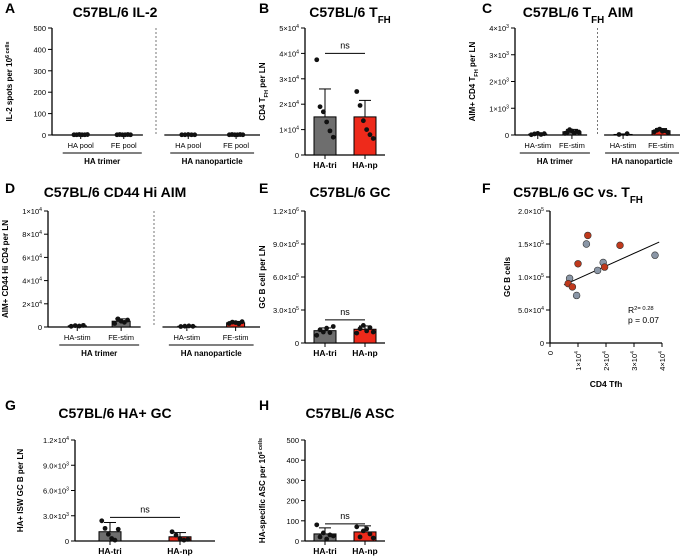 The height and width of the screenshot is (556, 685). I want to click on y-tick-label: 400, so click(292, 460).